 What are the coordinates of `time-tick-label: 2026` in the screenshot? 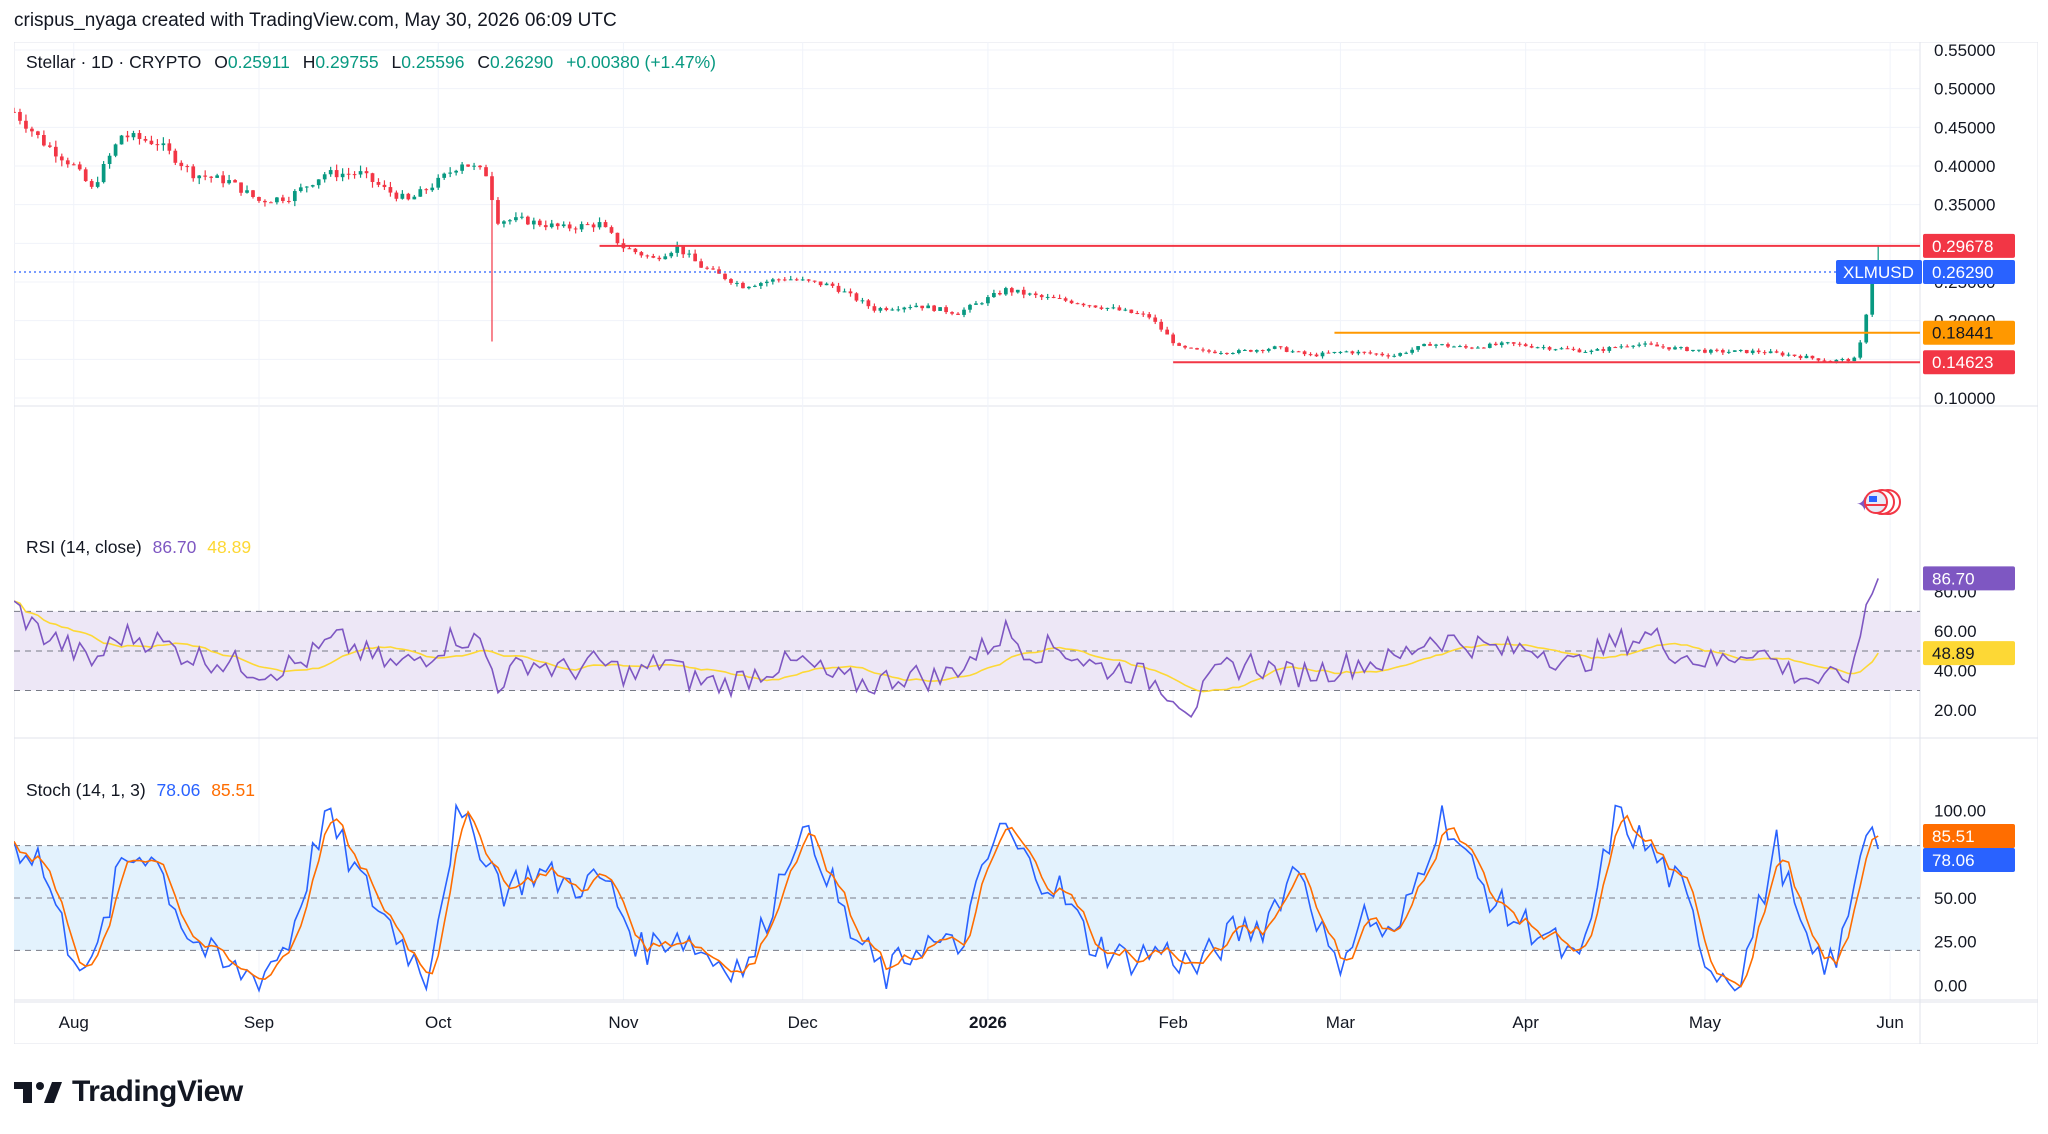 It's located at (988, 1022).